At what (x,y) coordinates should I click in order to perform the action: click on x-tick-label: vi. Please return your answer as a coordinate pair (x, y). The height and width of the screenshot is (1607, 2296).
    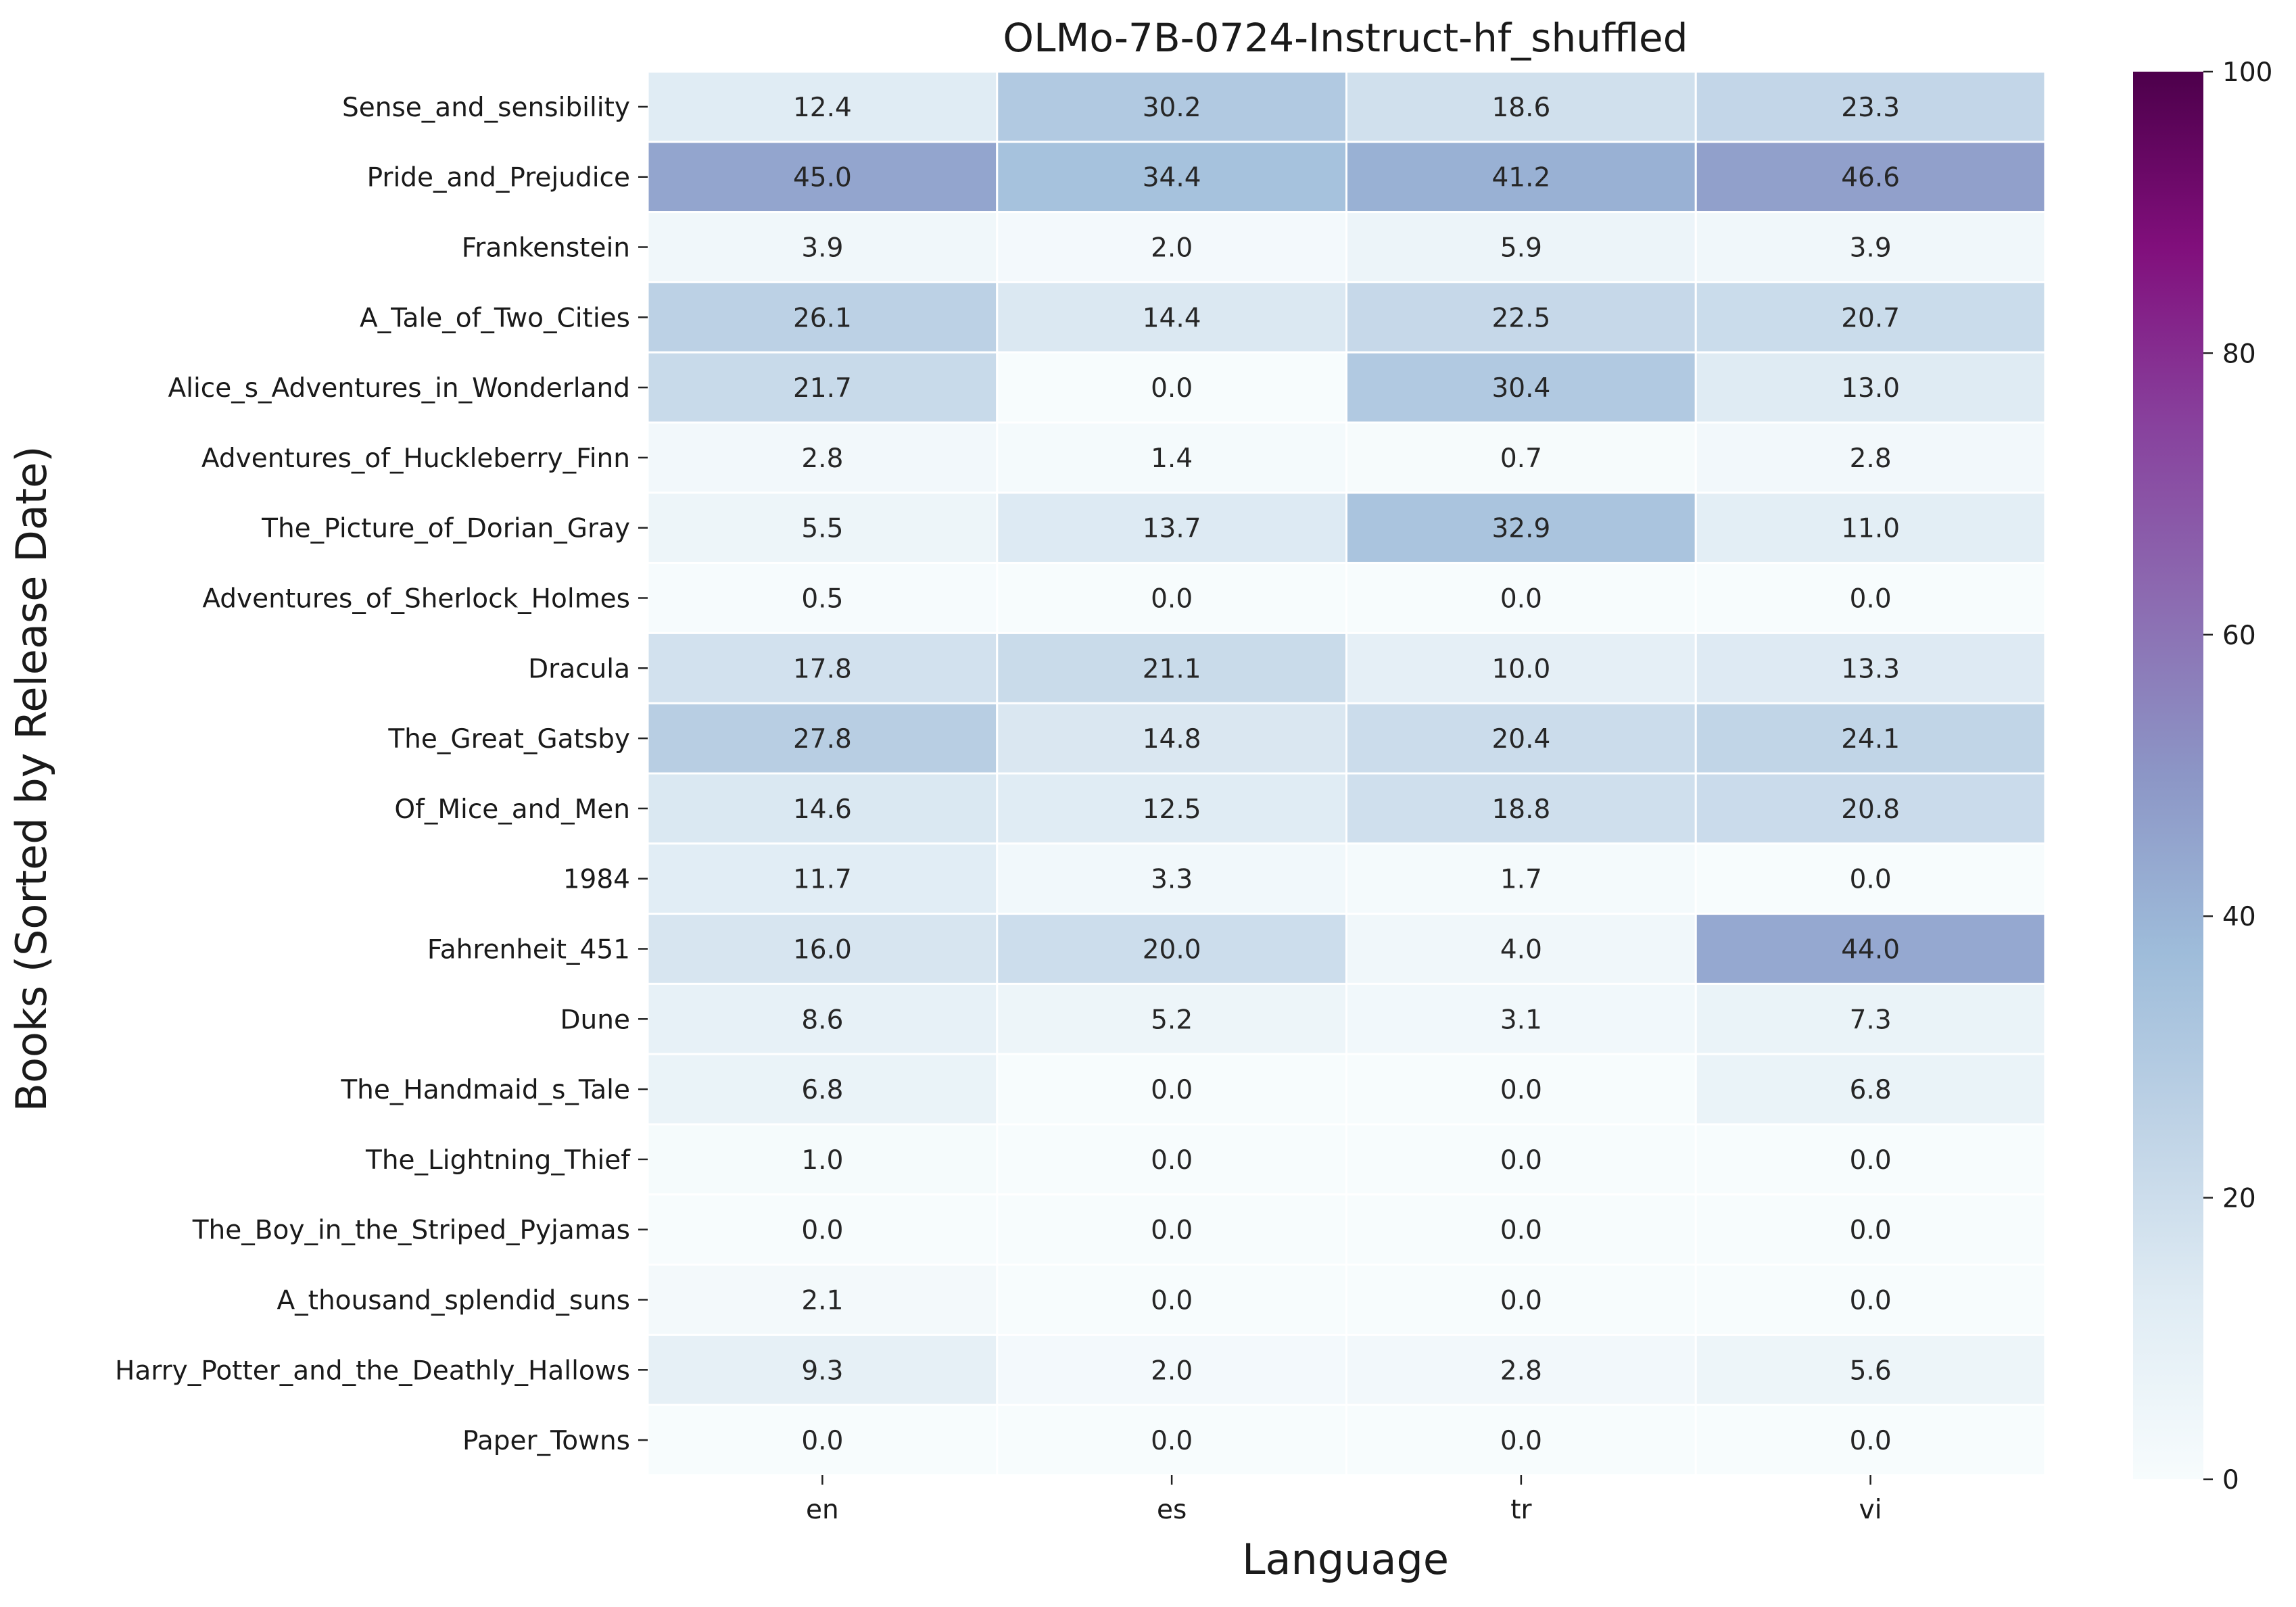
    Looking at the image, I should click on (1870, 1510).